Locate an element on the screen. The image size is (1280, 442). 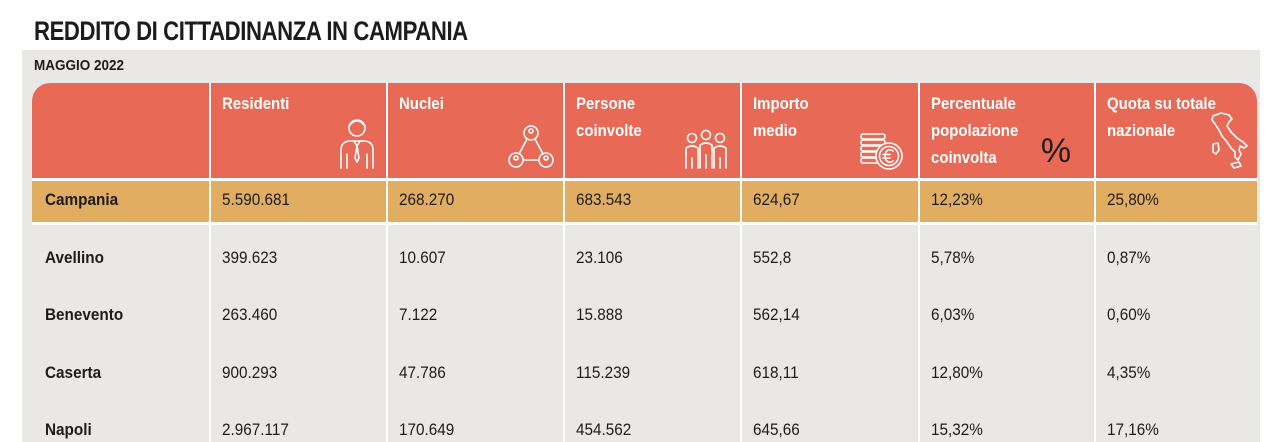
title-band: REDDITO DI CITTADINANZA IN CAMPANIA is located at coordinates (641, 30).